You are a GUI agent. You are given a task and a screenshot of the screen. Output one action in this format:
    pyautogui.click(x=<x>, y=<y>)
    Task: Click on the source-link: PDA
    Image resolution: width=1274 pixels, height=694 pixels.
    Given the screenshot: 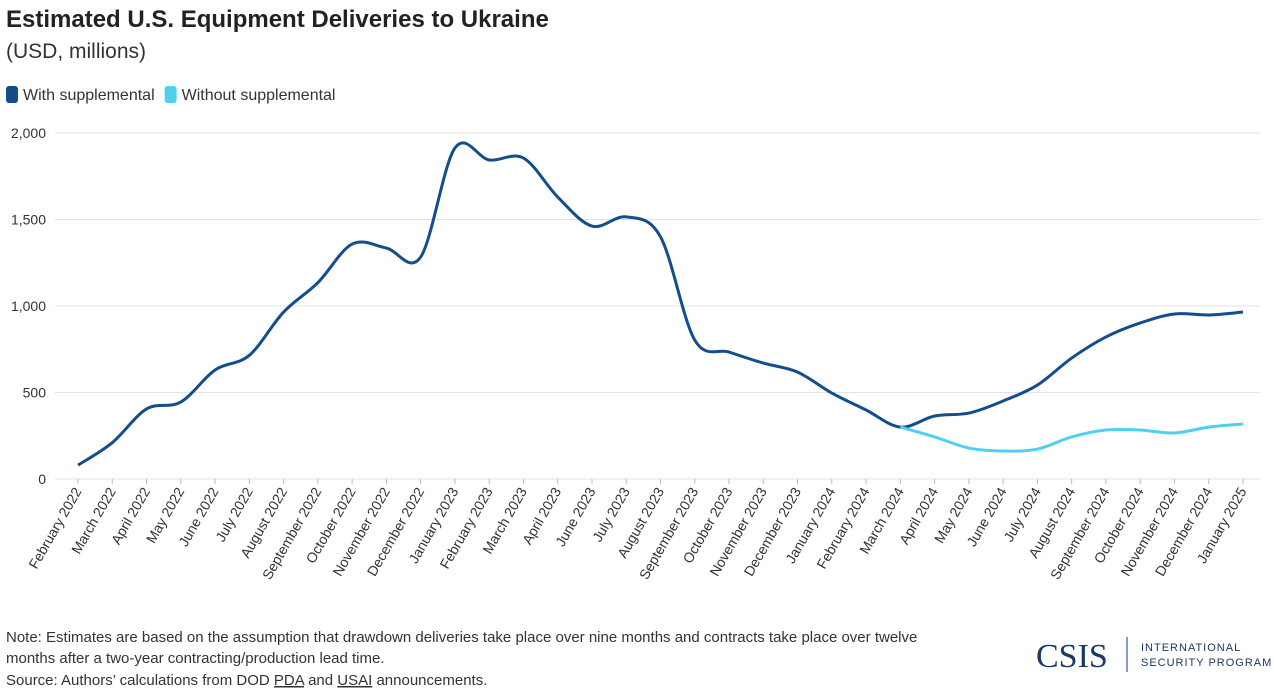 What is the action you would take?
    pyautogui.click(x=289, y=680)
    